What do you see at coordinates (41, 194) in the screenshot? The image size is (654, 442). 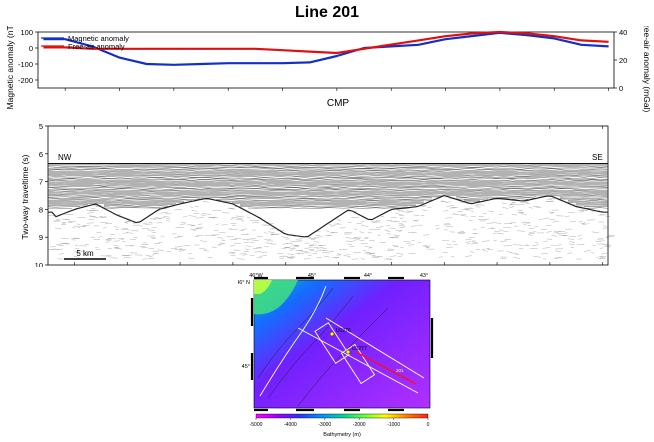 I see `twt-axis: 5 6 7 8 9 10` at bounding box center [41, 194].